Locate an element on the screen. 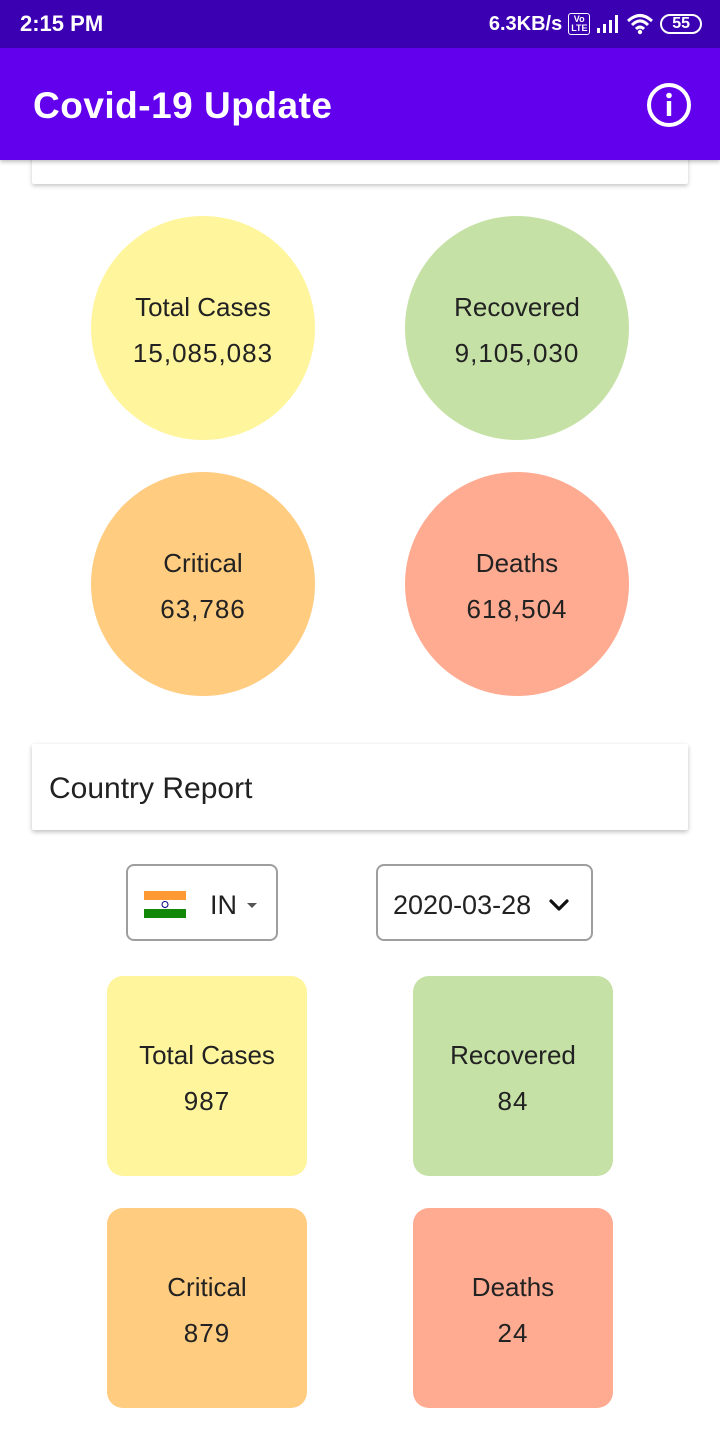 The height and width of the screenshot is (1440, 720). global-total-cases-circle: Total Cases 15,085,083 is located at coordinates (203, 328).